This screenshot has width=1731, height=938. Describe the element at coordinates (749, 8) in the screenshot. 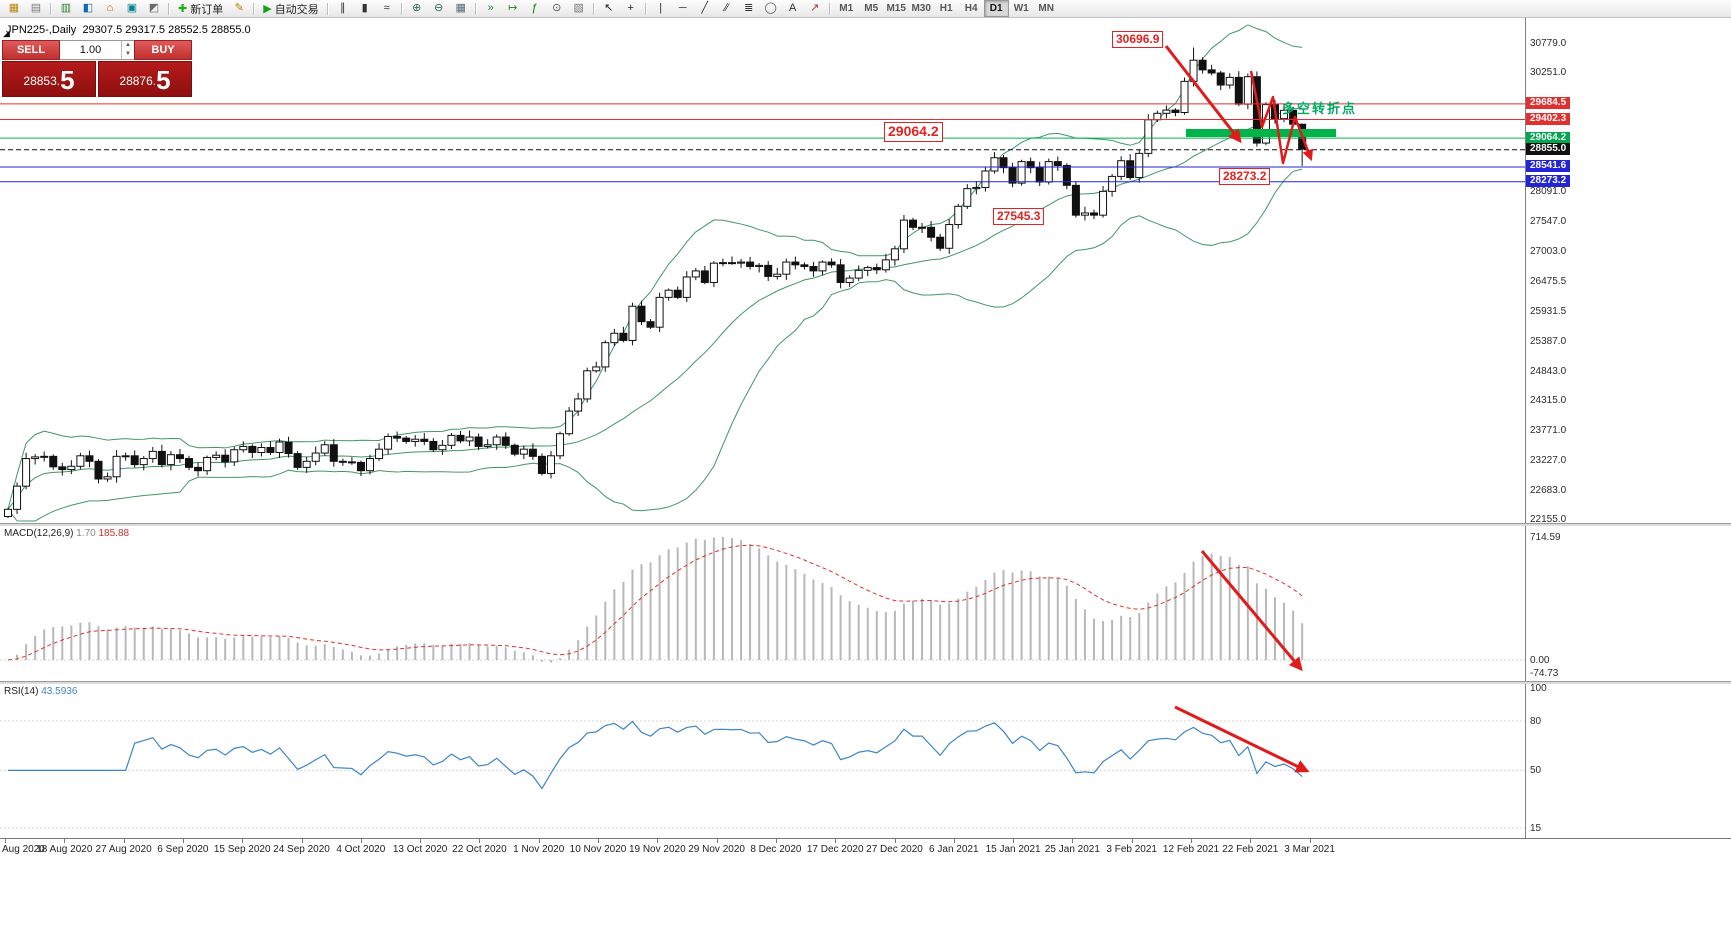

I see `fibonacci-icon: ≣` at that location.